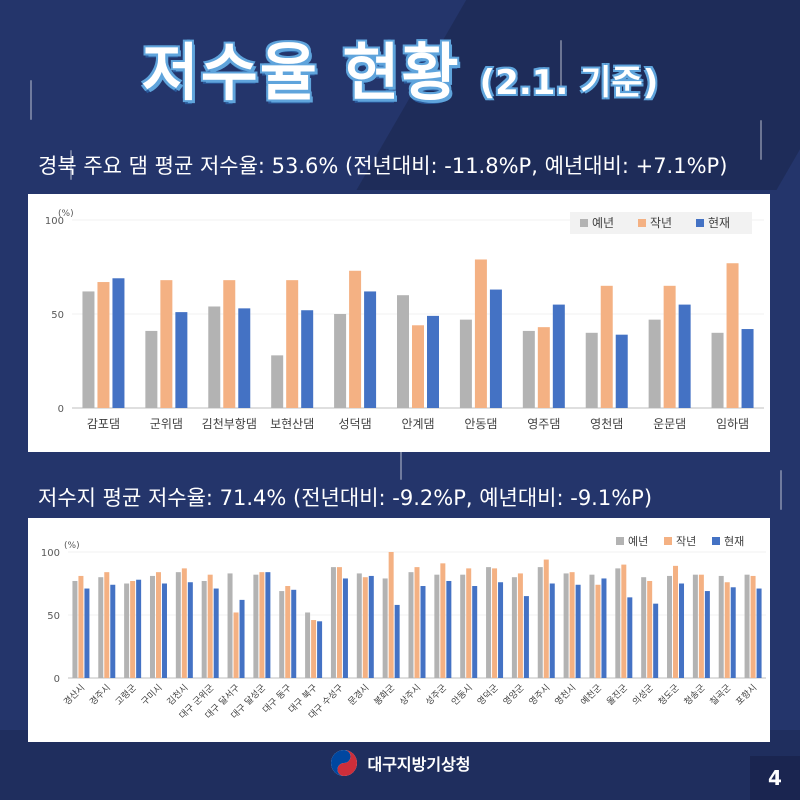 This screenshot has width=800, height=800. Describe the element at coordinates (566, 625) in the screenshot. I see `bar-예년-영천시` at that location.